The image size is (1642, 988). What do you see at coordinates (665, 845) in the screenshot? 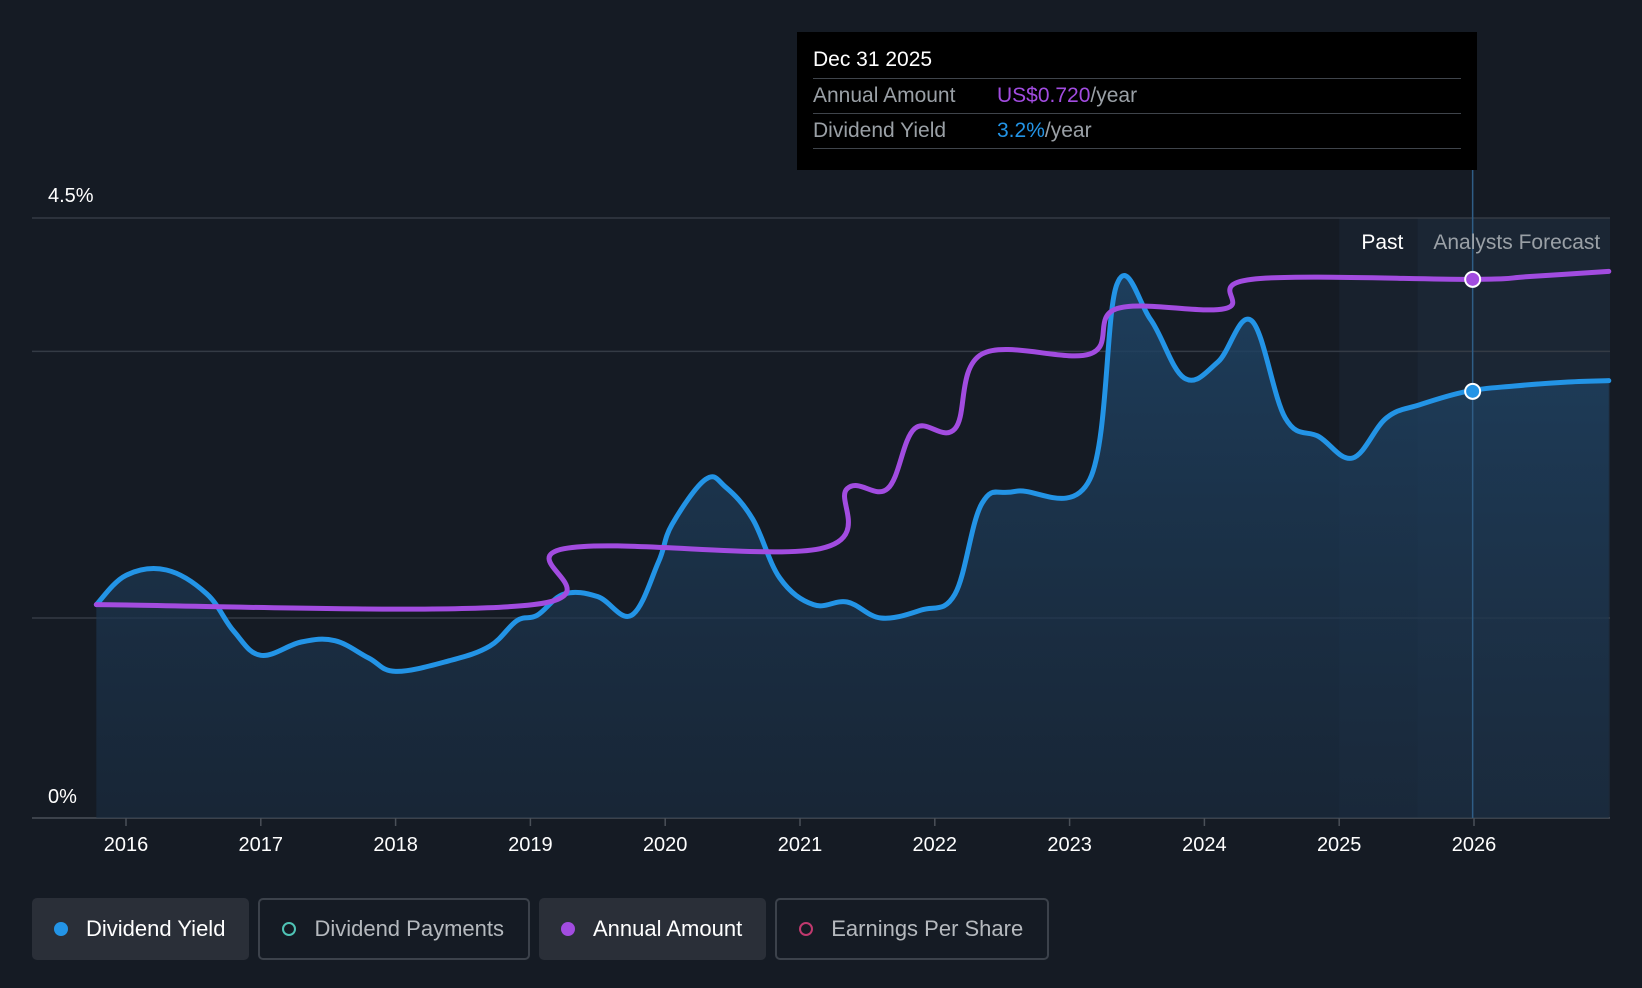
I see `x-tick-label: 2020` at bounding box center [665, 845].